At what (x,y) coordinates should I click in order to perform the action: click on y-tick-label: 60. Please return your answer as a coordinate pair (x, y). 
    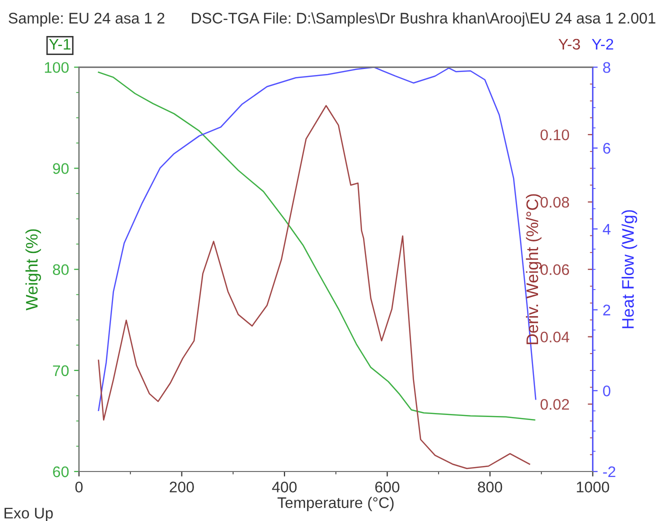
    Looking at the image, I should click on (61, 472).